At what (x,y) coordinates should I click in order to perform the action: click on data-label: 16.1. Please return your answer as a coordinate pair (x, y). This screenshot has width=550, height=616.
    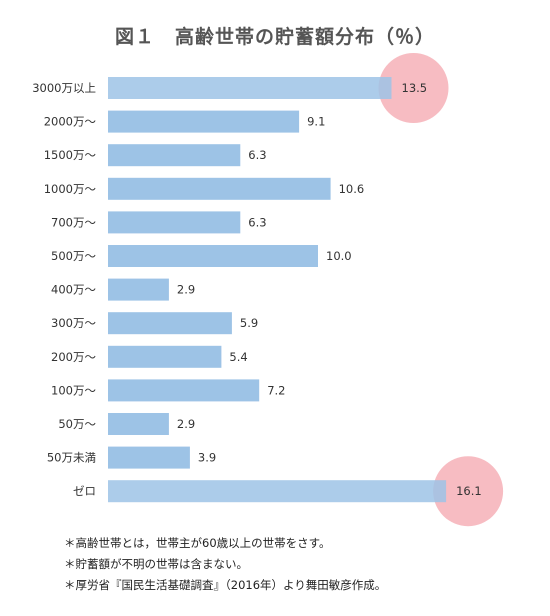
    Looking at the image, I should click on (469, 491).